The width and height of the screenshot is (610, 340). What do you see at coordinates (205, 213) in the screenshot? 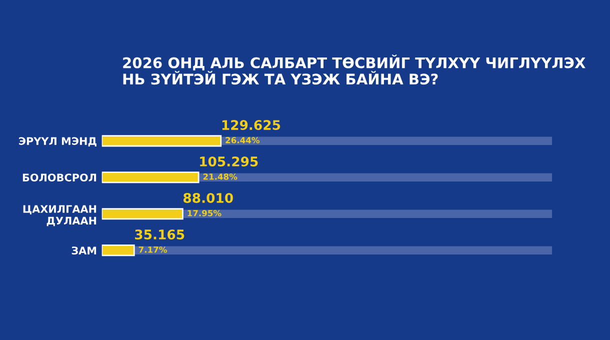
I see `data-label: 17.95%` at bounding box center [205, 213].